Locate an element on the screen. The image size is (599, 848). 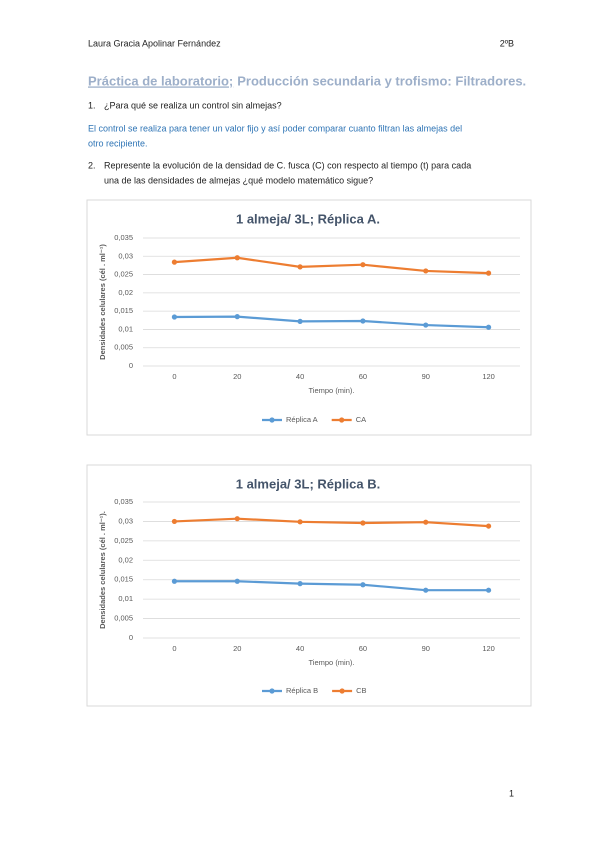
title-underlined: Práctica de laboratorio; is located at coordinates (160, 80).